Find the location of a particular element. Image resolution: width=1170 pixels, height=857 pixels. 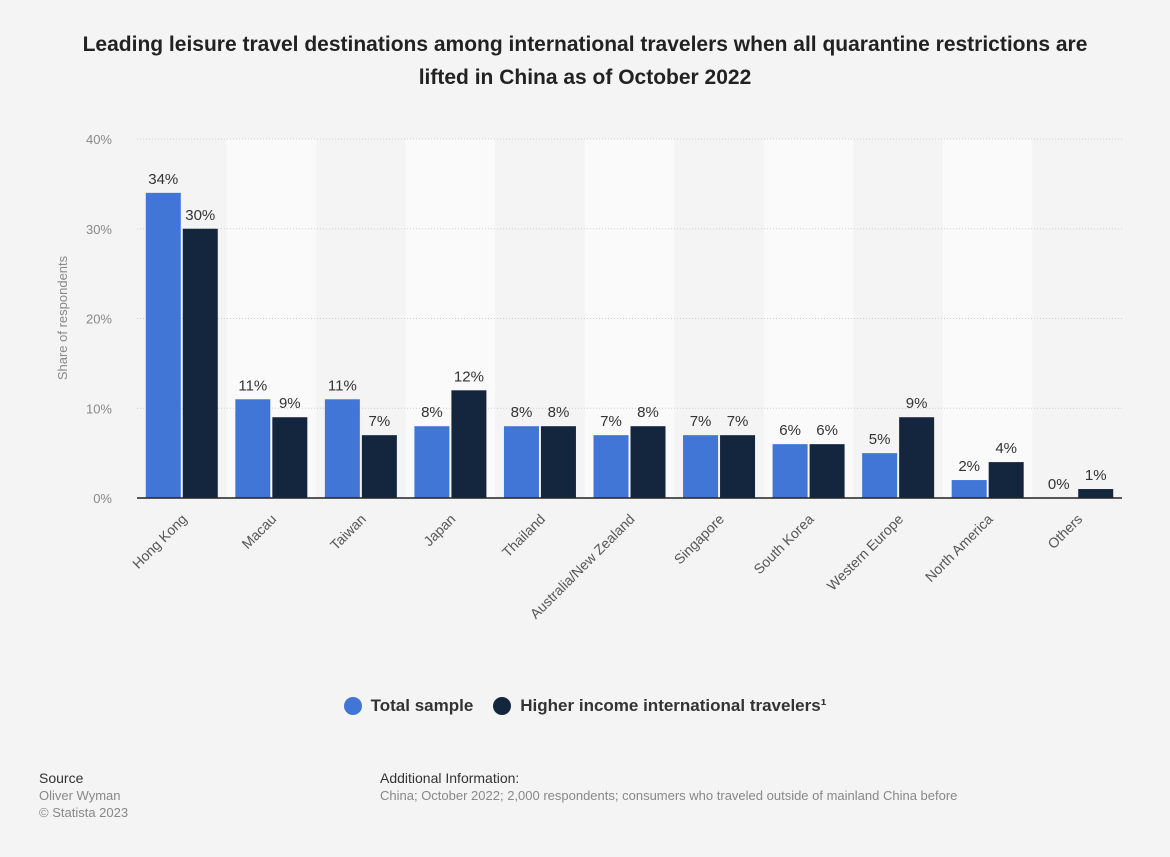

x-tick-label: Taiwan is located at coordinates (348, 532).